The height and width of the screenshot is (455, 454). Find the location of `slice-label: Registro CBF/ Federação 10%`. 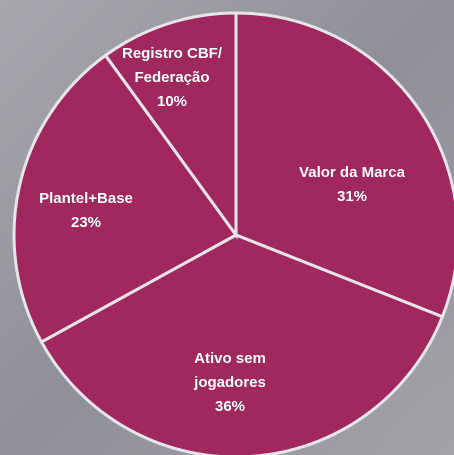

slice-label: Registro CBF/ Federação 10% is located at coordinates (172, 78).